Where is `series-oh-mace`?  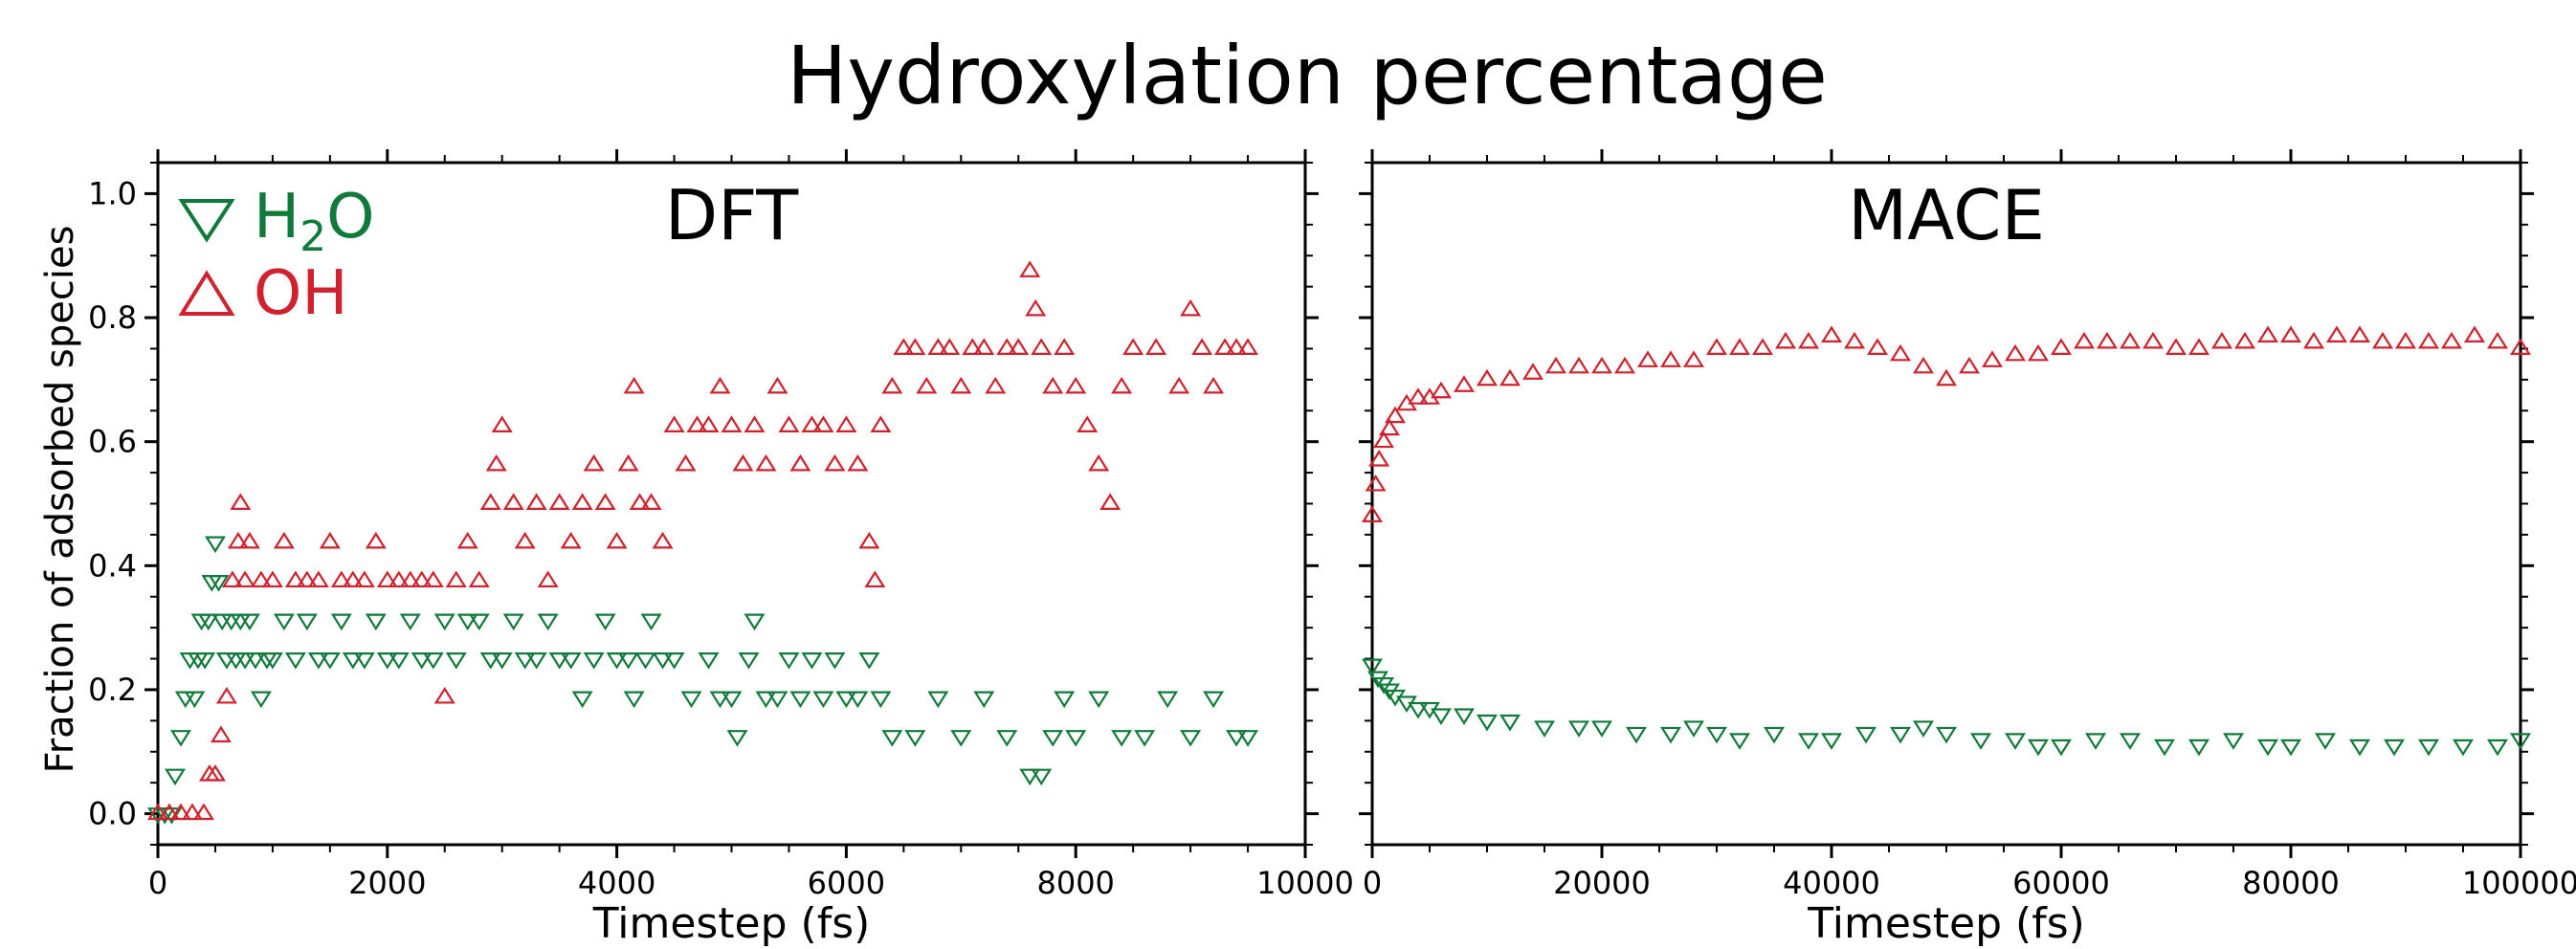
series-oh-mace is located at coordinates (1946, 423).